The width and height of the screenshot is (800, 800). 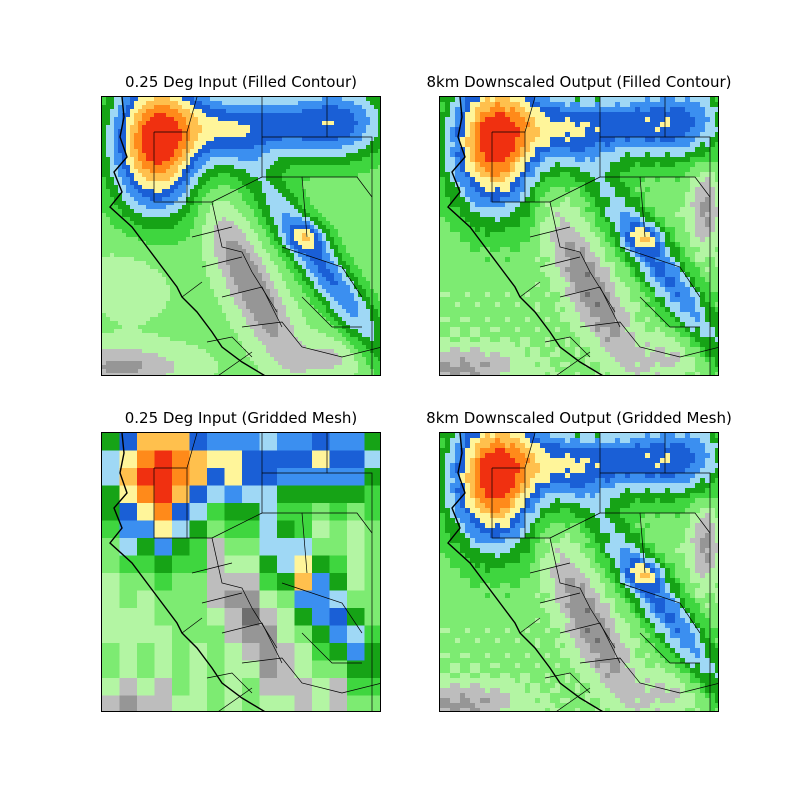 I want to click on map-panel-input-mesh, so click(x=241, y=572).